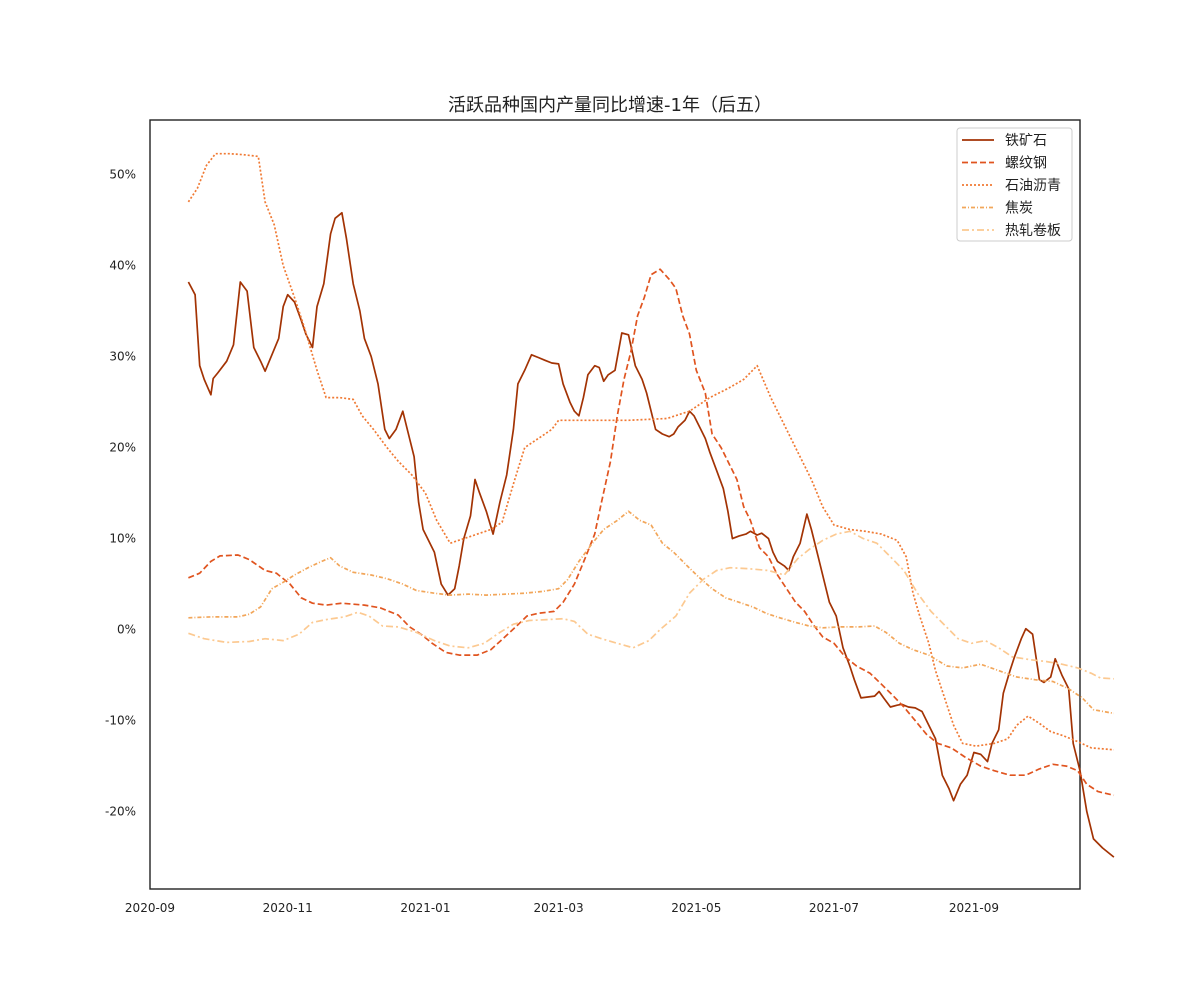 The image size is (1200, 1000). I want to click on legend-label: 铁矿石, so click(1026, 141).